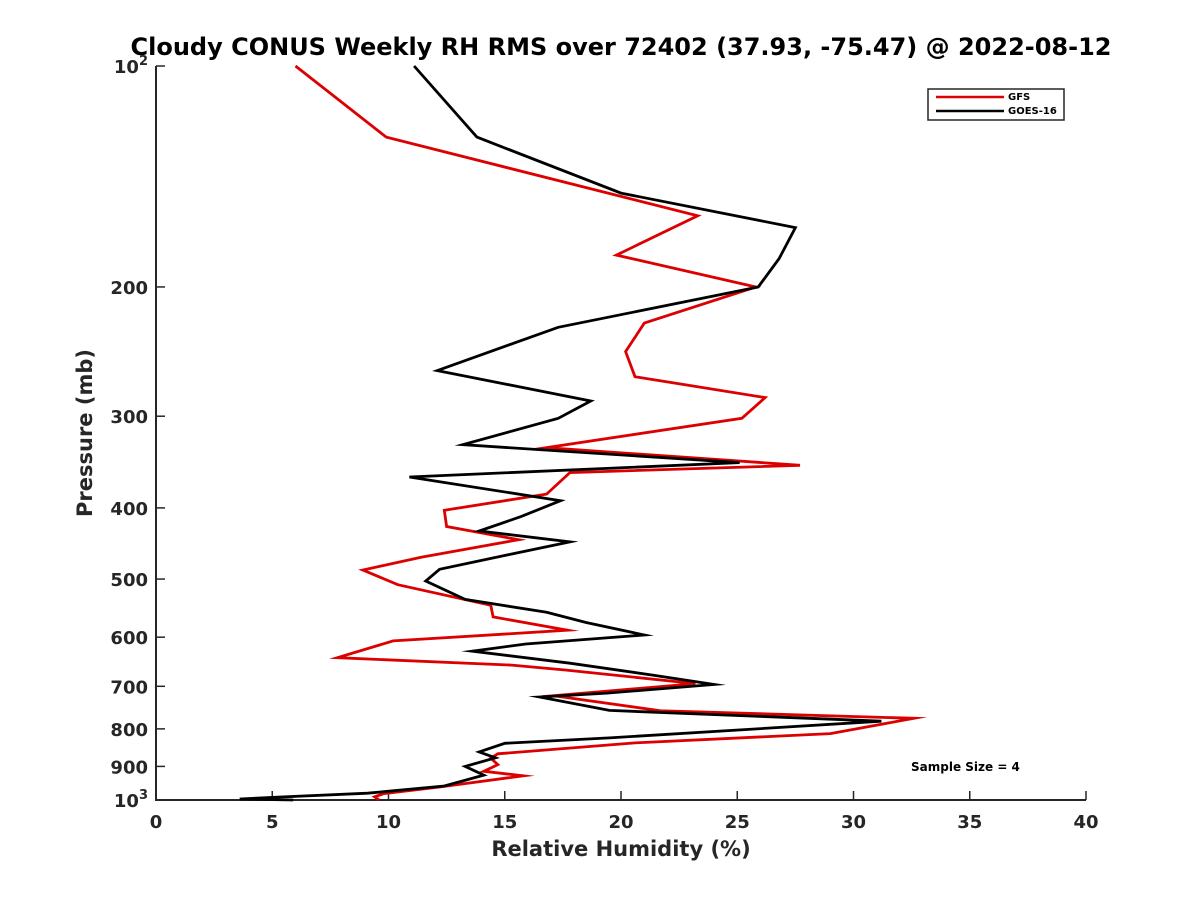 The image size is (1200, 900). Describe the element at coordinates (737, 822) in the screenshot. I see `x-tick-label: 25` at that location.